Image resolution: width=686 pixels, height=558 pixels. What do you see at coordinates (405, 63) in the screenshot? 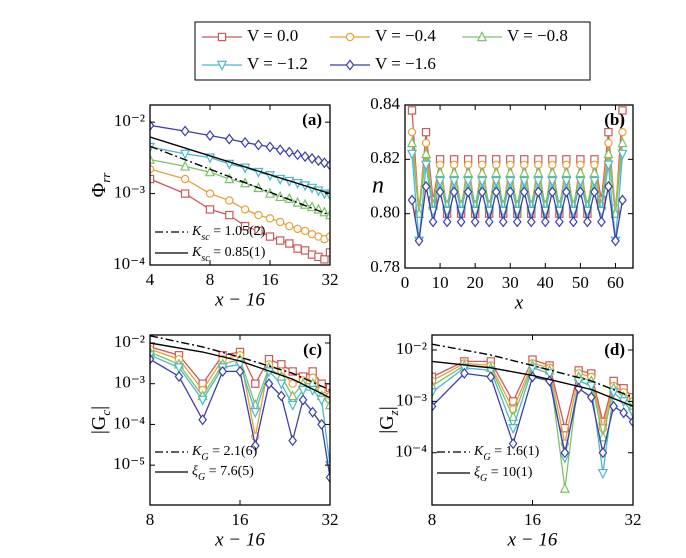
I see `legend-label: V = −1.6` at bounding box center [405, 63].